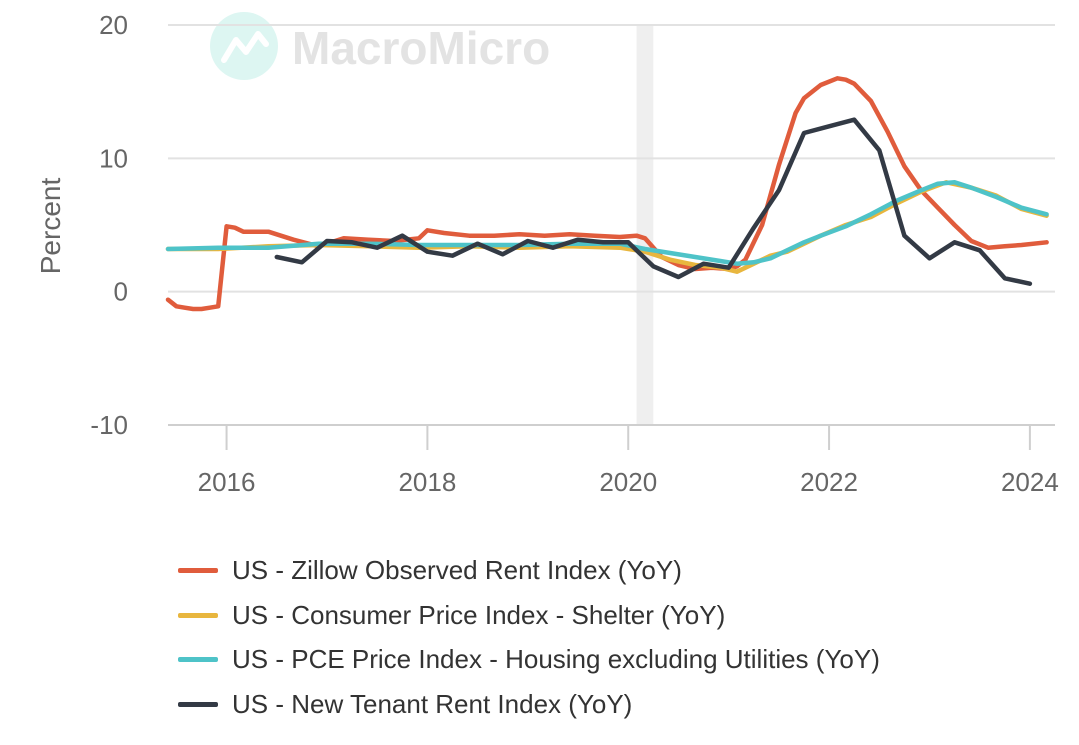 Image resolution: width=1079 pixels, height=745 pixels. Describe the element at coordinates (113, 25) in the screenshot. I see `y-tick-label: 20` at that location.